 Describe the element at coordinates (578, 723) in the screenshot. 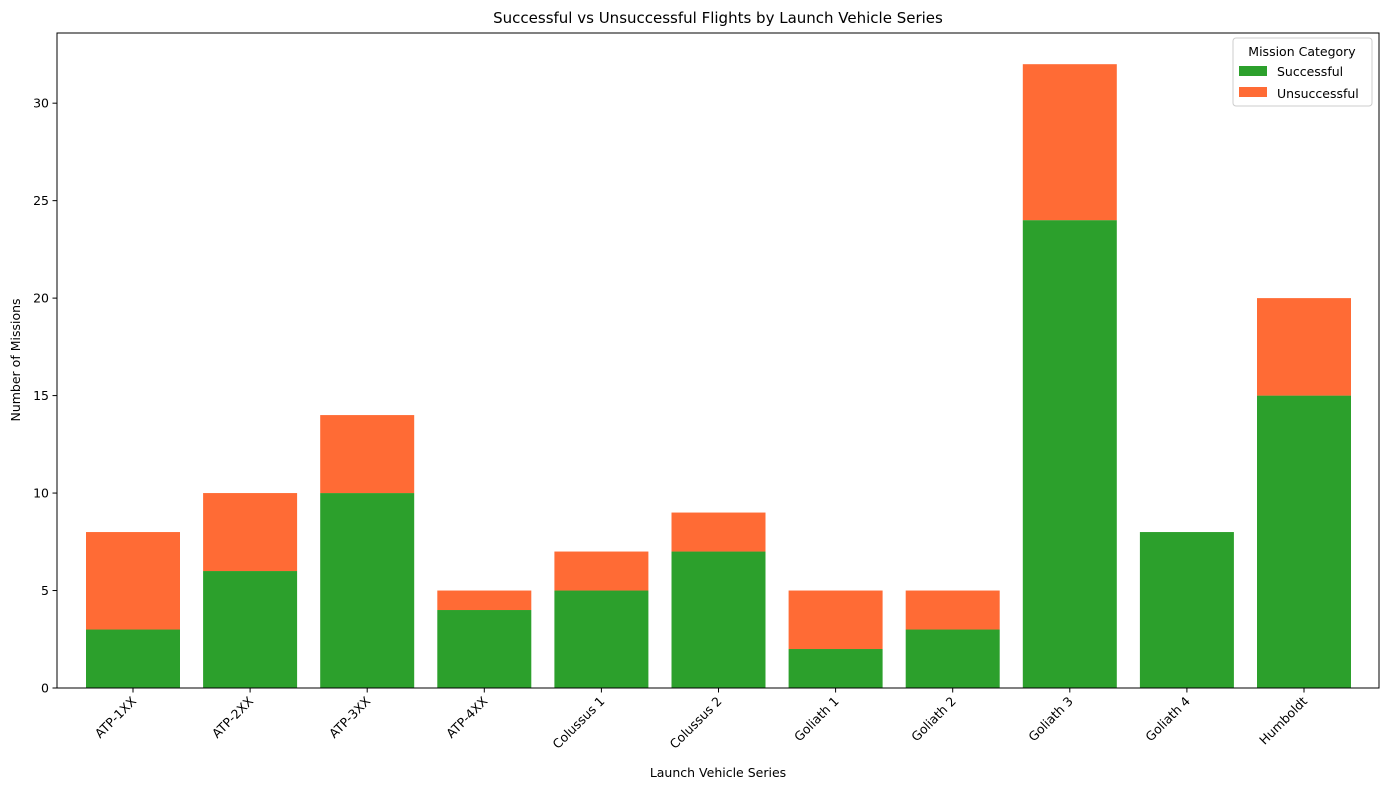

I see `x-tick-label: Colussus 1` at that location.